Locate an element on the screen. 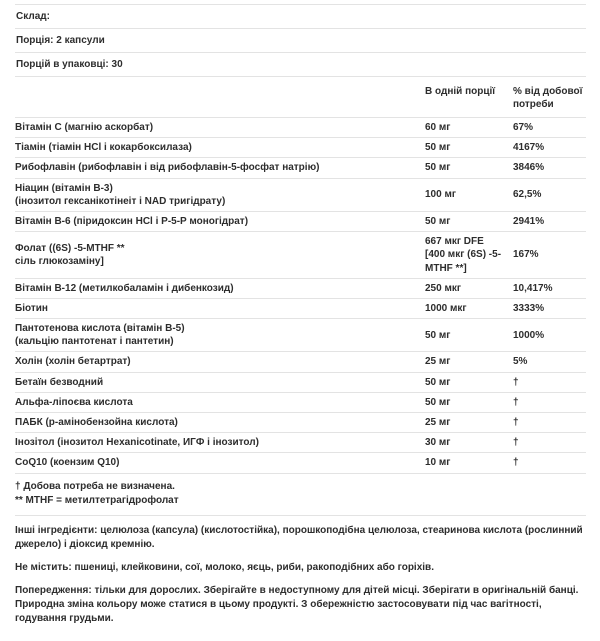 This screenshot has width=600, height=641. table-row: Вітамін C (магнію аскорбат) 60 мг 67% is located at coordinates (300, 128).